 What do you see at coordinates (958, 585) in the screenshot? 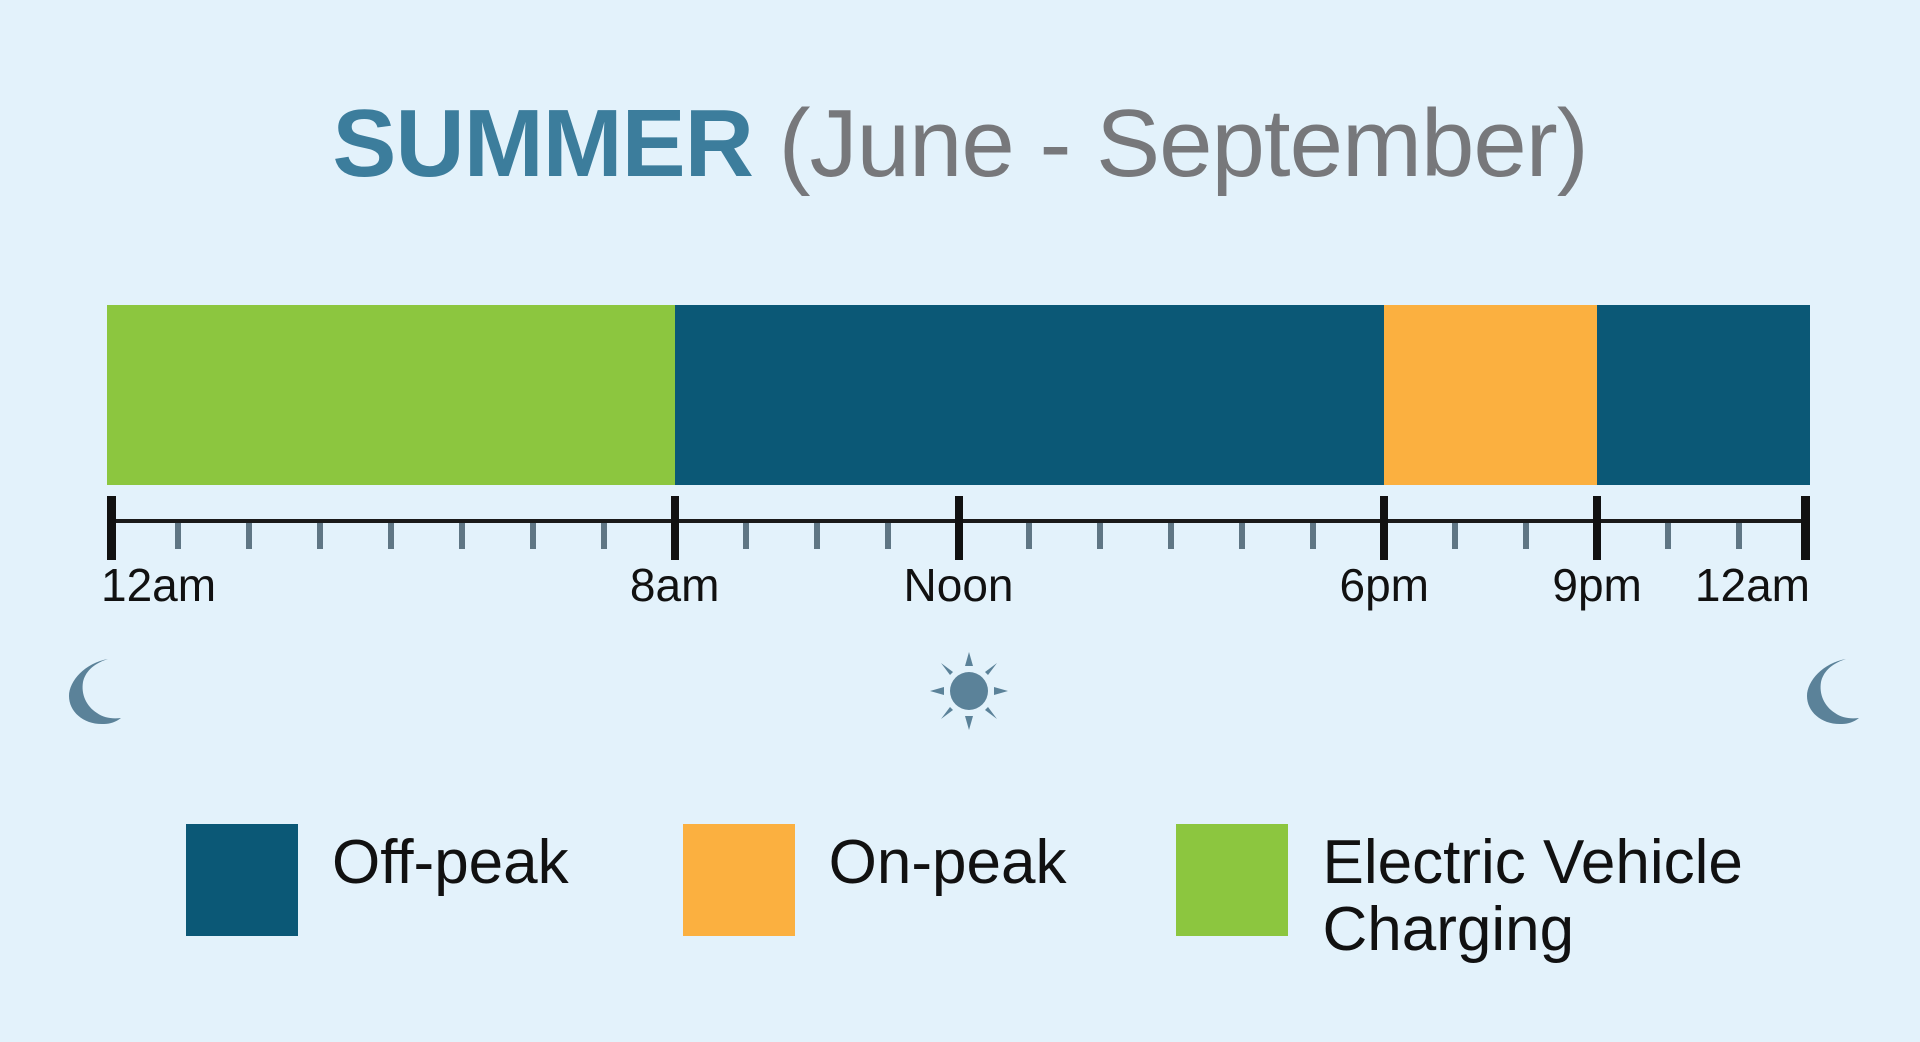
I see `axis-label-noon: Noon` at bounding box center [958, 585].